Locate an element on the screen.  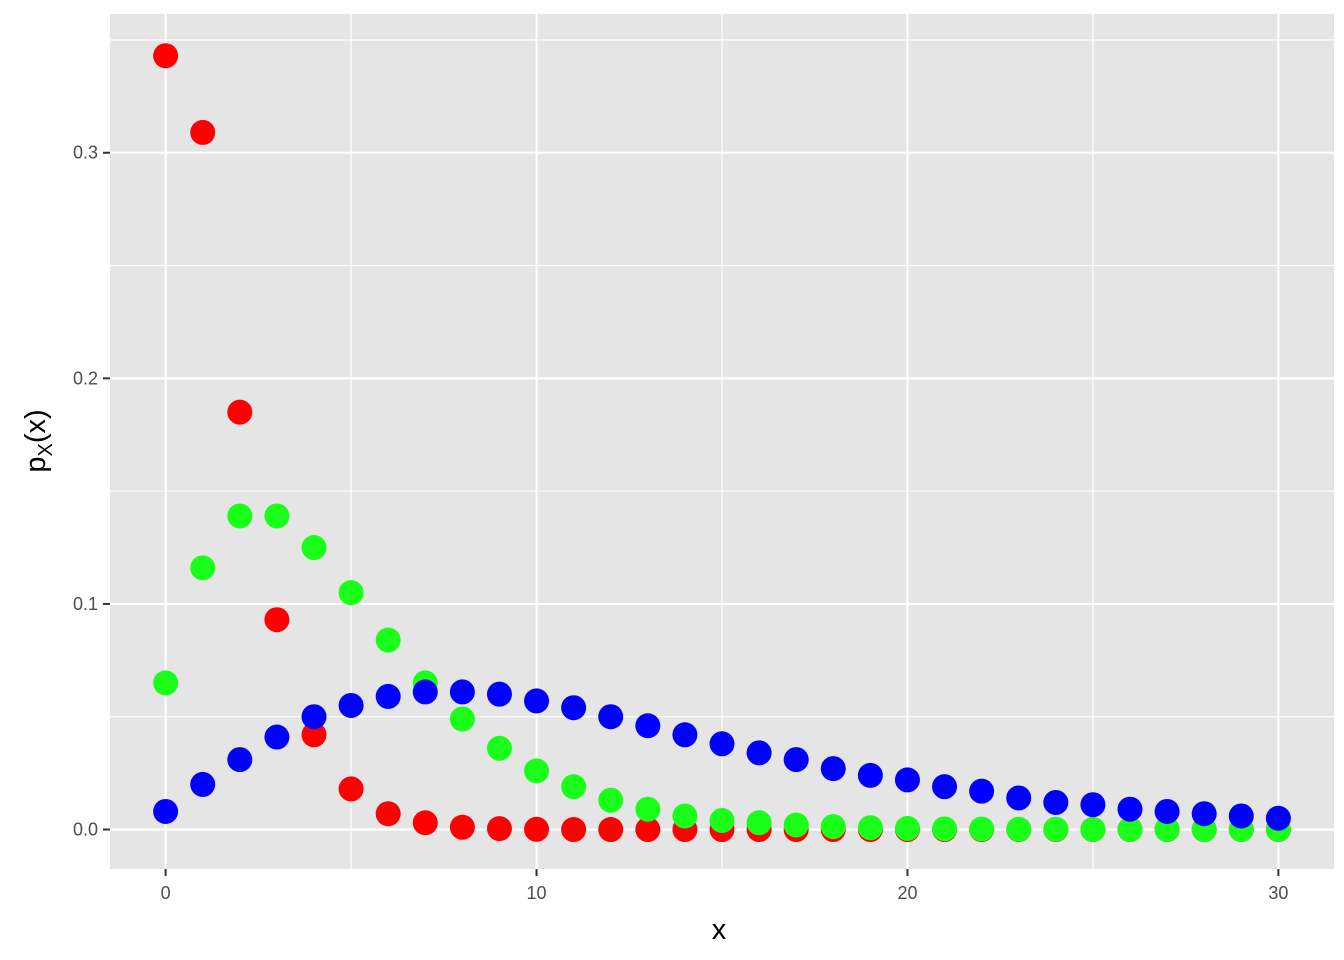
x-axis-ticks: 0 10 20 30 is located at coordinates (724, 886).